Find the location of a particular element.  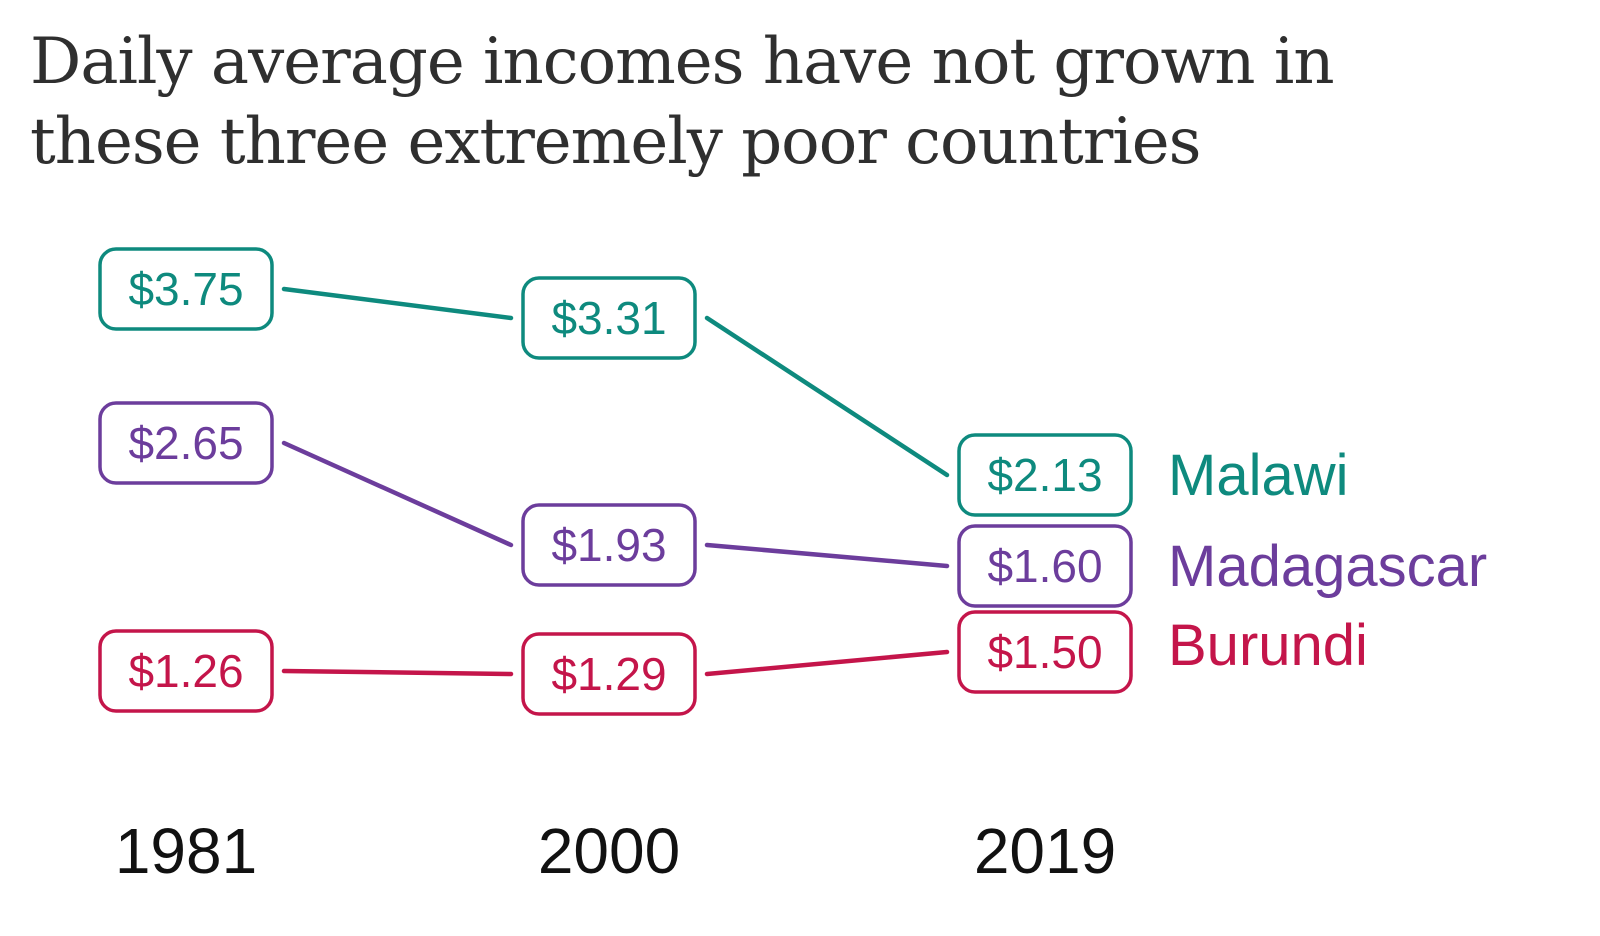

country-label-malawi: Malawi is located at coordinates (1258, 475).